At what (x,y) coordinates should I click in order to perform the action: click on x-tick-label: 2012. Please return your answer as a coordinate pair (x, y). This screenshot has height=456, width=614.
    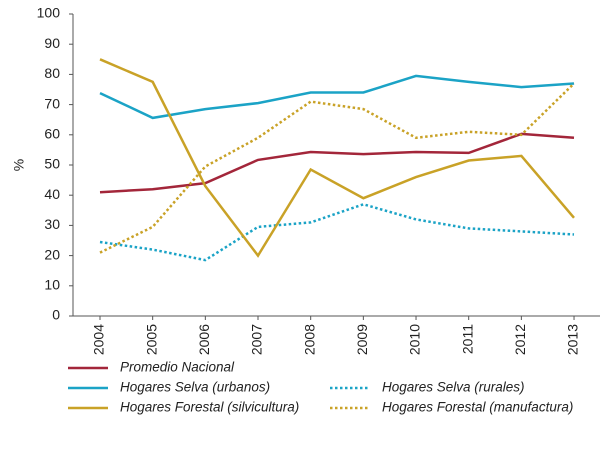
    Looking at the image, I should click on (520, 339).